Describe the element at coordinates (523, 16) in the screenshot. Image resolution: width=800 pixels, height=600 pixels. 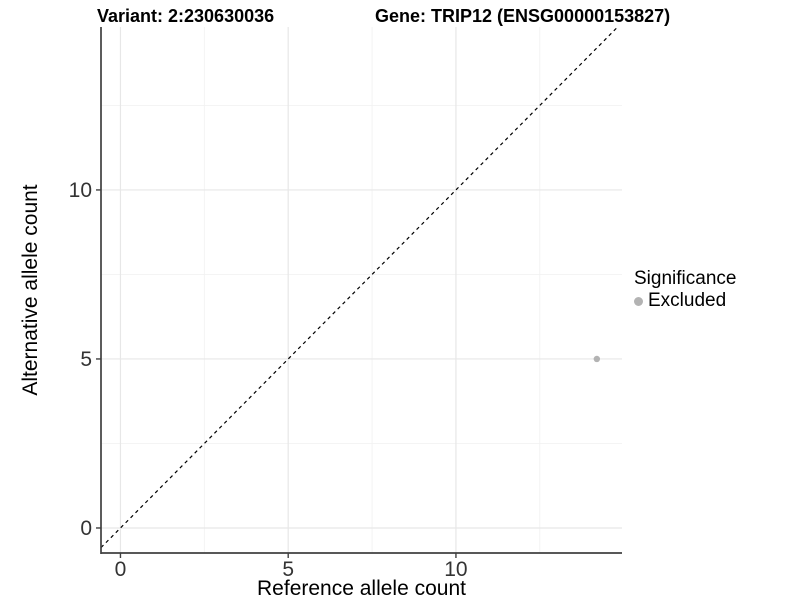
I see `gene-title: Gene: TRIP12 (ENSG00000153827)` at that location.